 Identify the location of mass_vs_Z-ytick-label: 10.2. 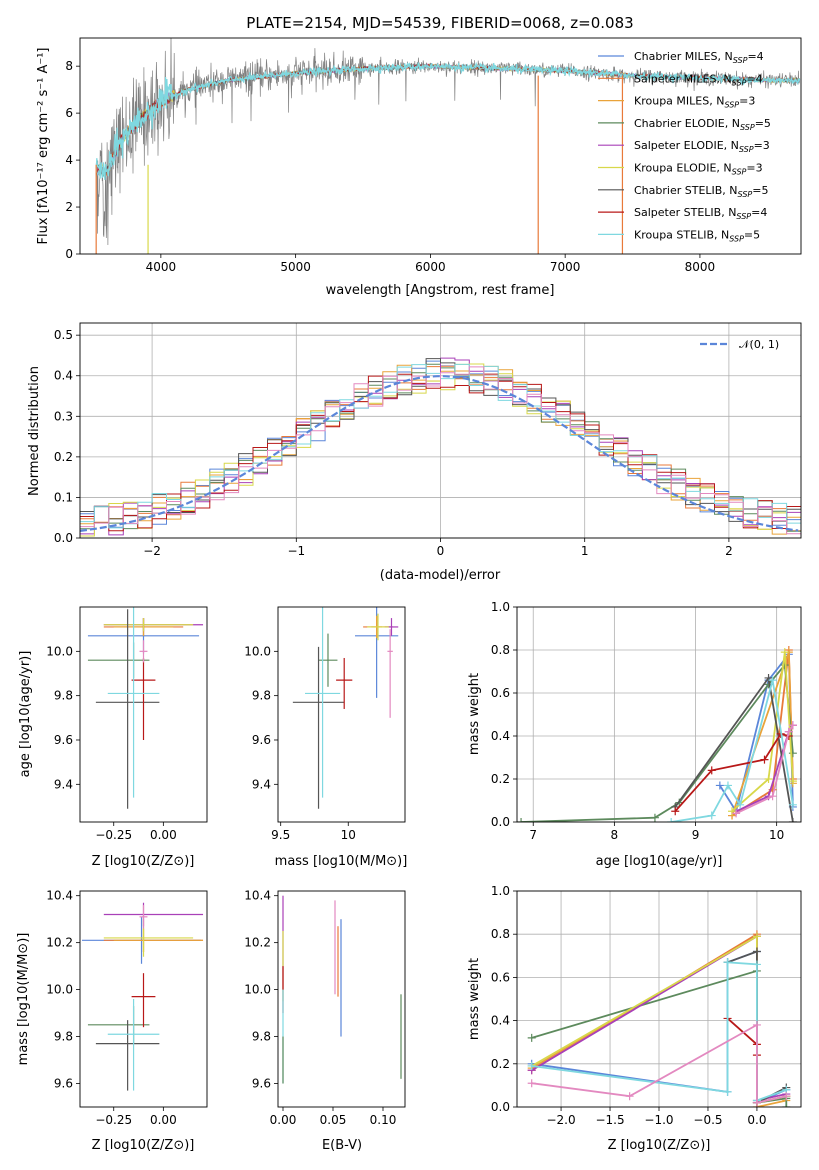
(59, 943).